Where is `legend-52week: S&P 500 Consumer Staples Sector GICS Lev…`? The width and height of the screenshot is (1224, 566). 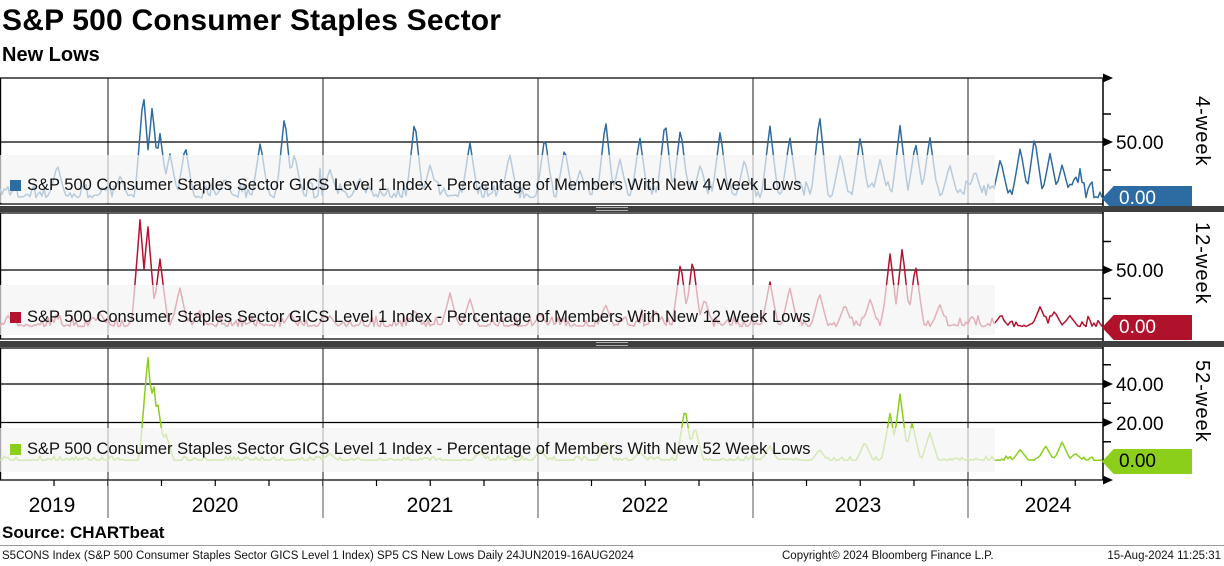 legend-52week: S&P 500 Consumer Staples Sector GICS Lev… is located at coordinates (410, 449).